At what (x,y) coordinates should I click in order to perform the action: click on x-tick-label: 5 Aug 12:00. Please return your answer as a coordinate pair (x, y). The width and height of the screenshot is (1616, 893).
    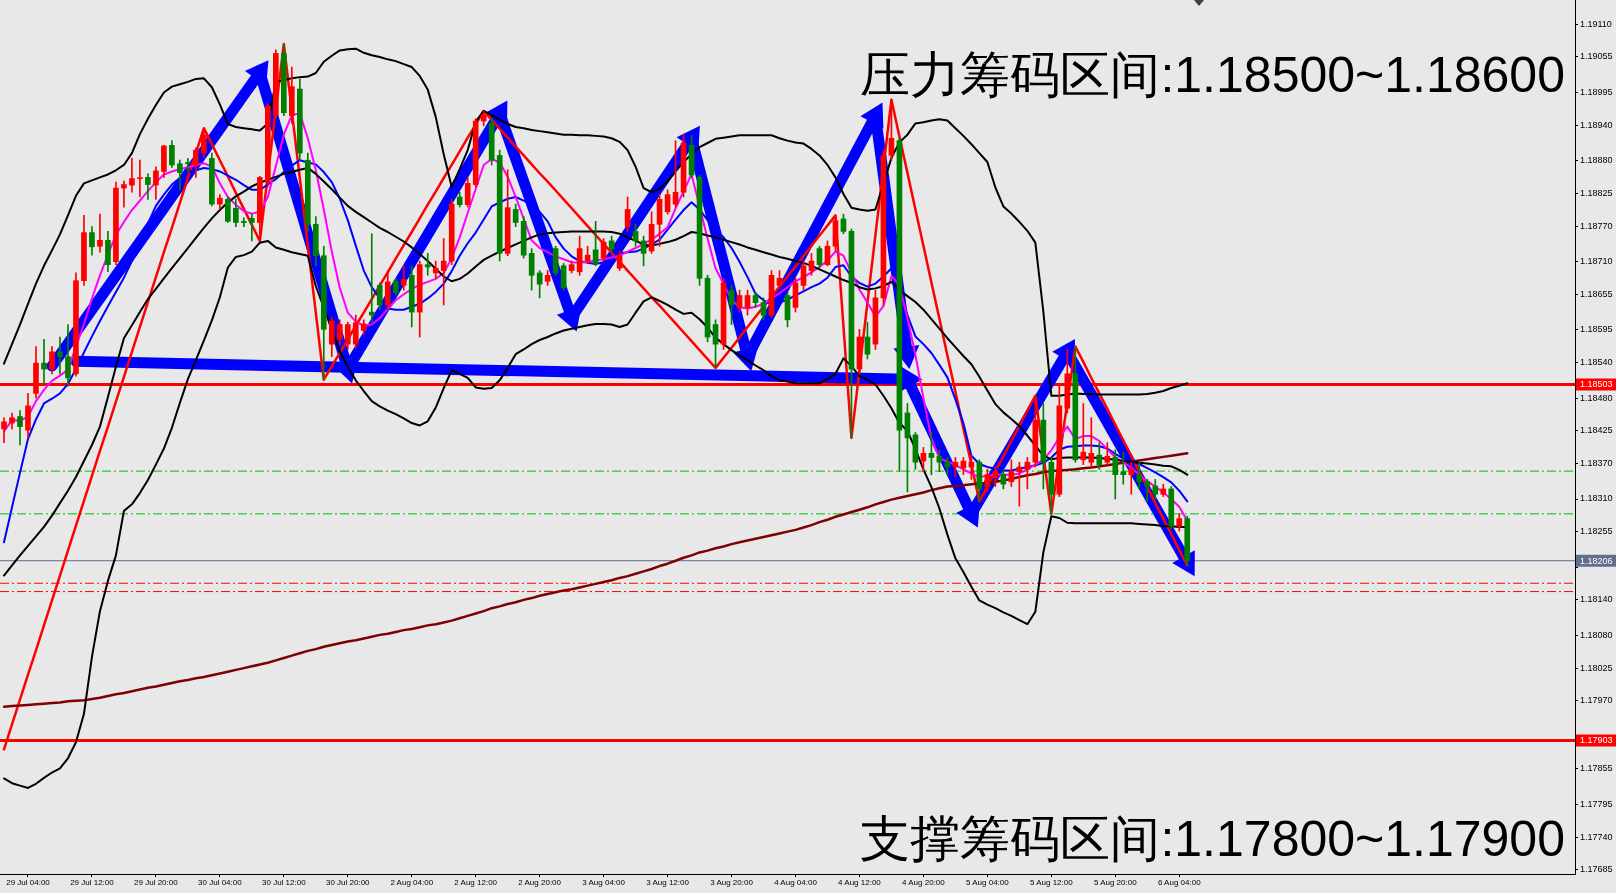
    Looking at the image, I should click on (1051, 882).